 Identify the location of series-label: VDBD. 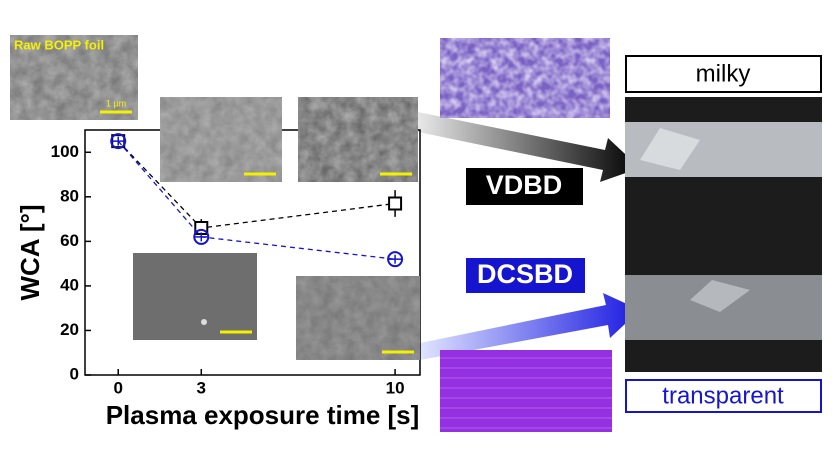
(524, 185).